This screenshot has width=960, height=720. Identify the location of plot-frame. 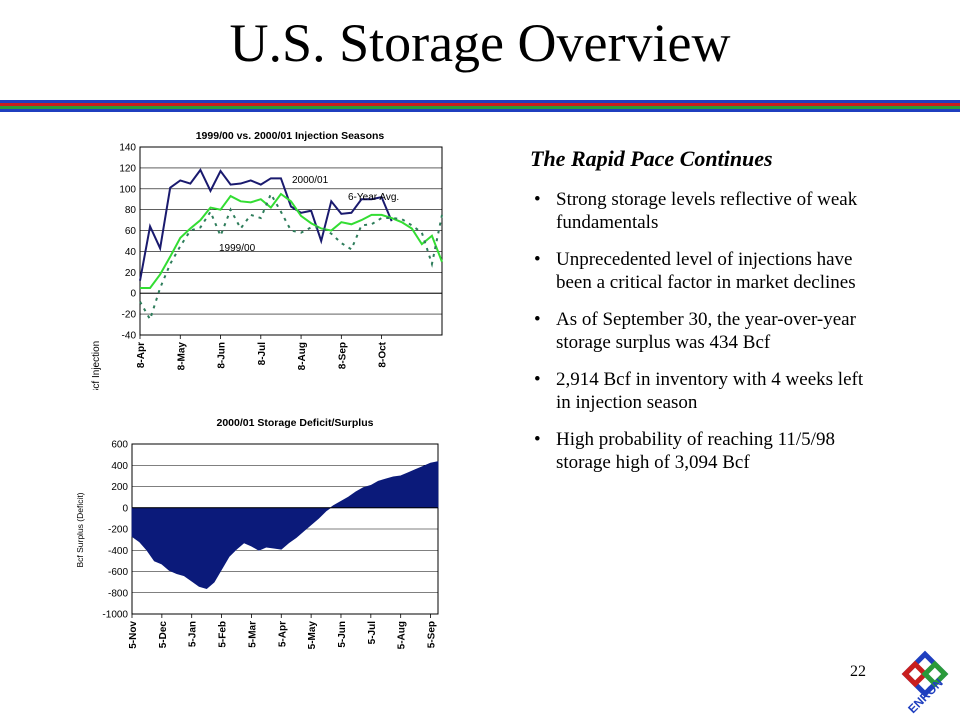
(291, 241).